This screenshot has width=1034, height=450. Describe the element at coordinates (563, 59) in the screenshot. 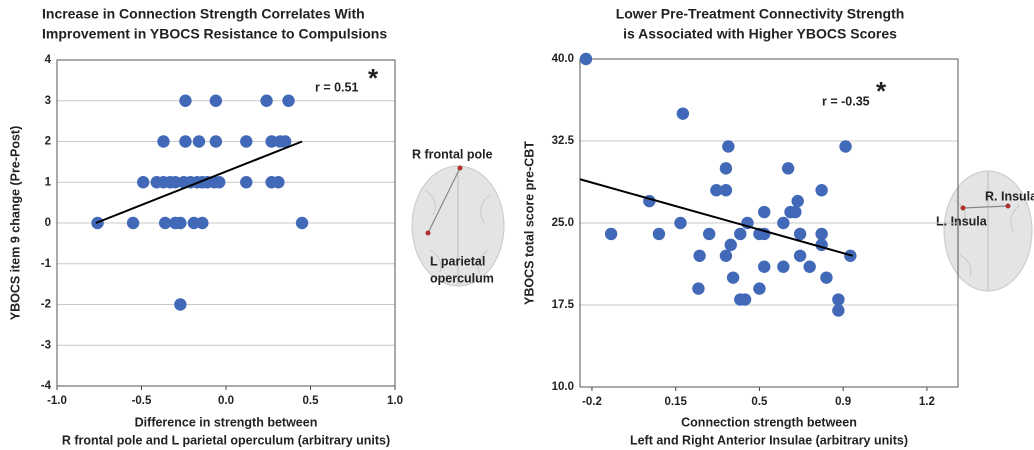

I see `y-tick-label: 40.0` at that location.